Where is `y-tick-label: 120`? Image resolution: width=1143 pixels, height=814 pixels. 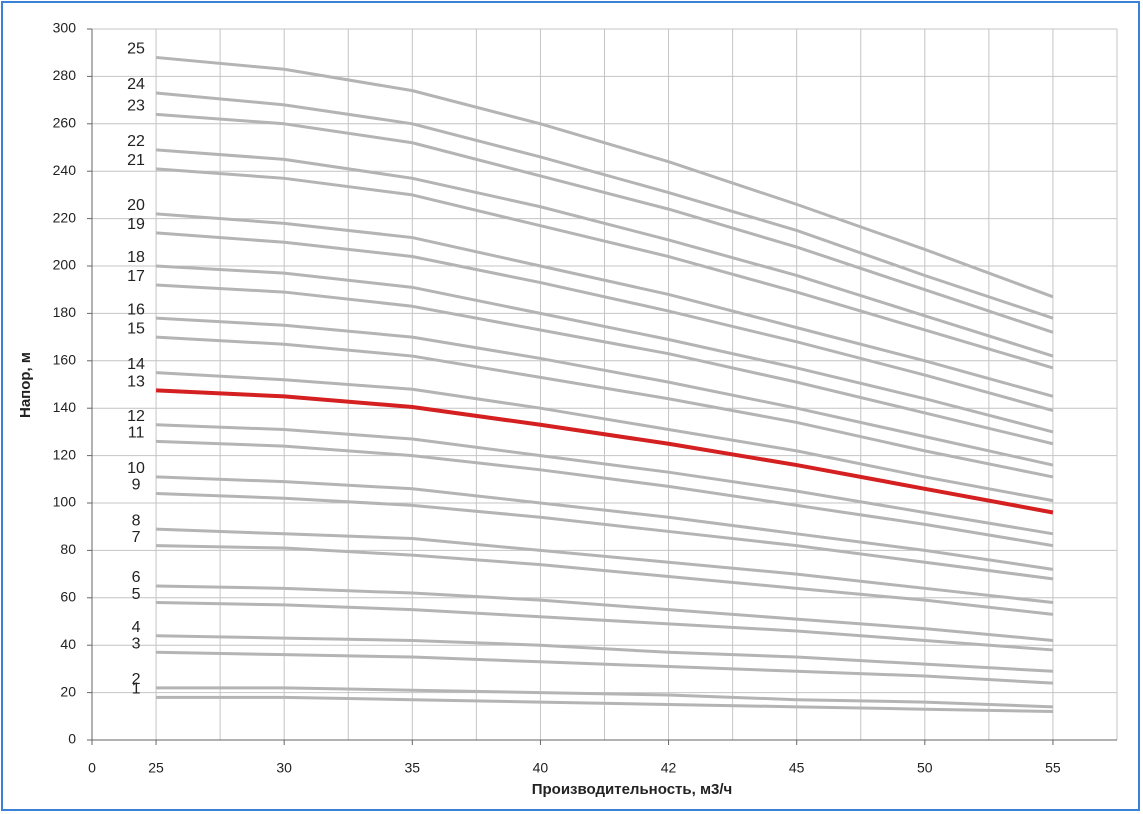
y-tick-label: 120 is located at coordinates (65, 454).